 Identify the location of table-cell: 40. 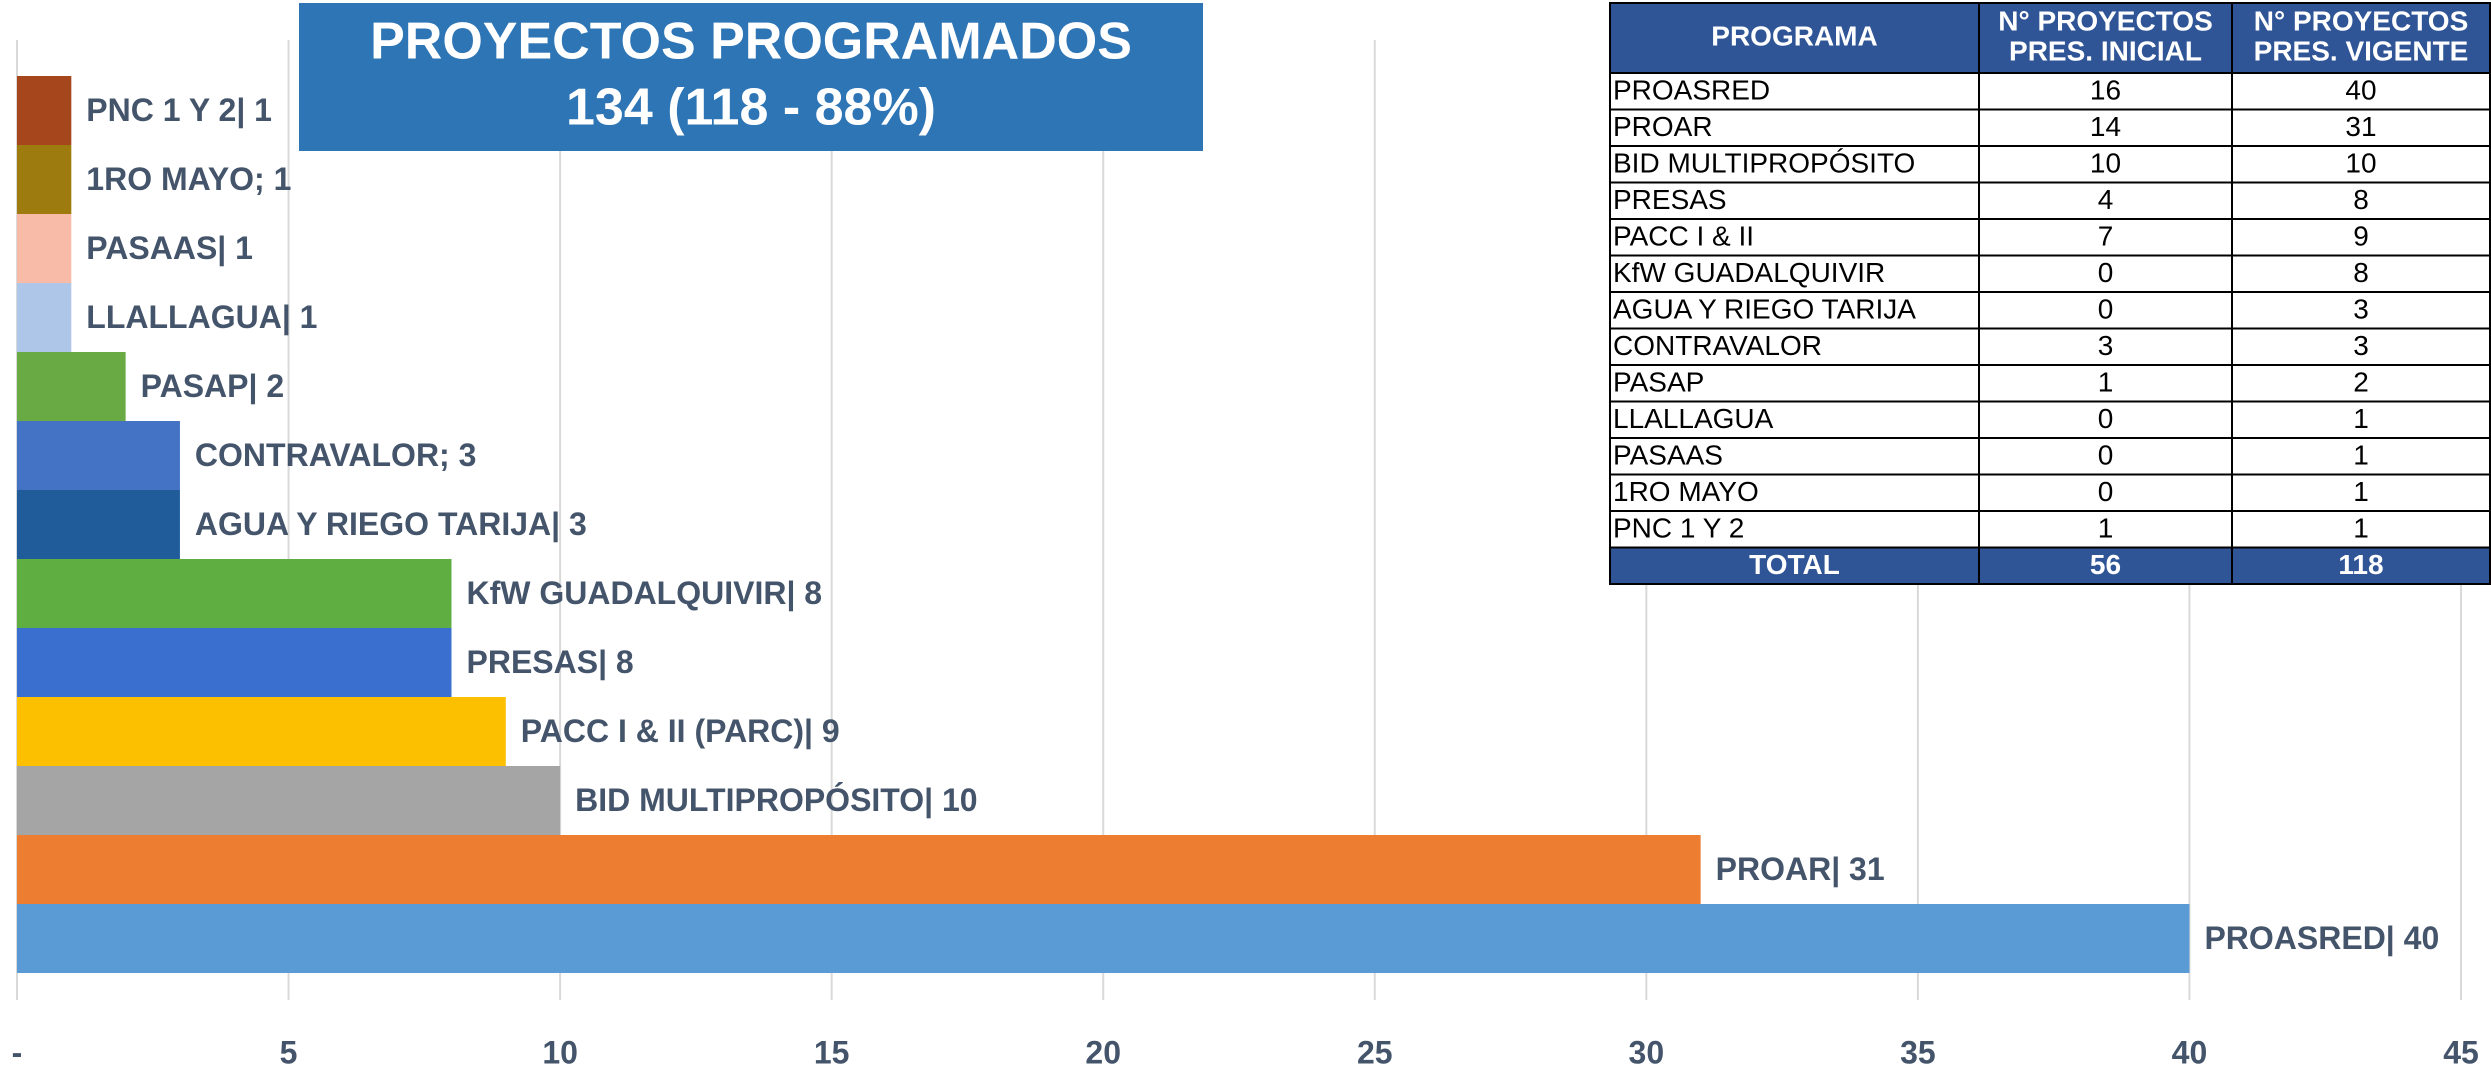
(2360, 90).